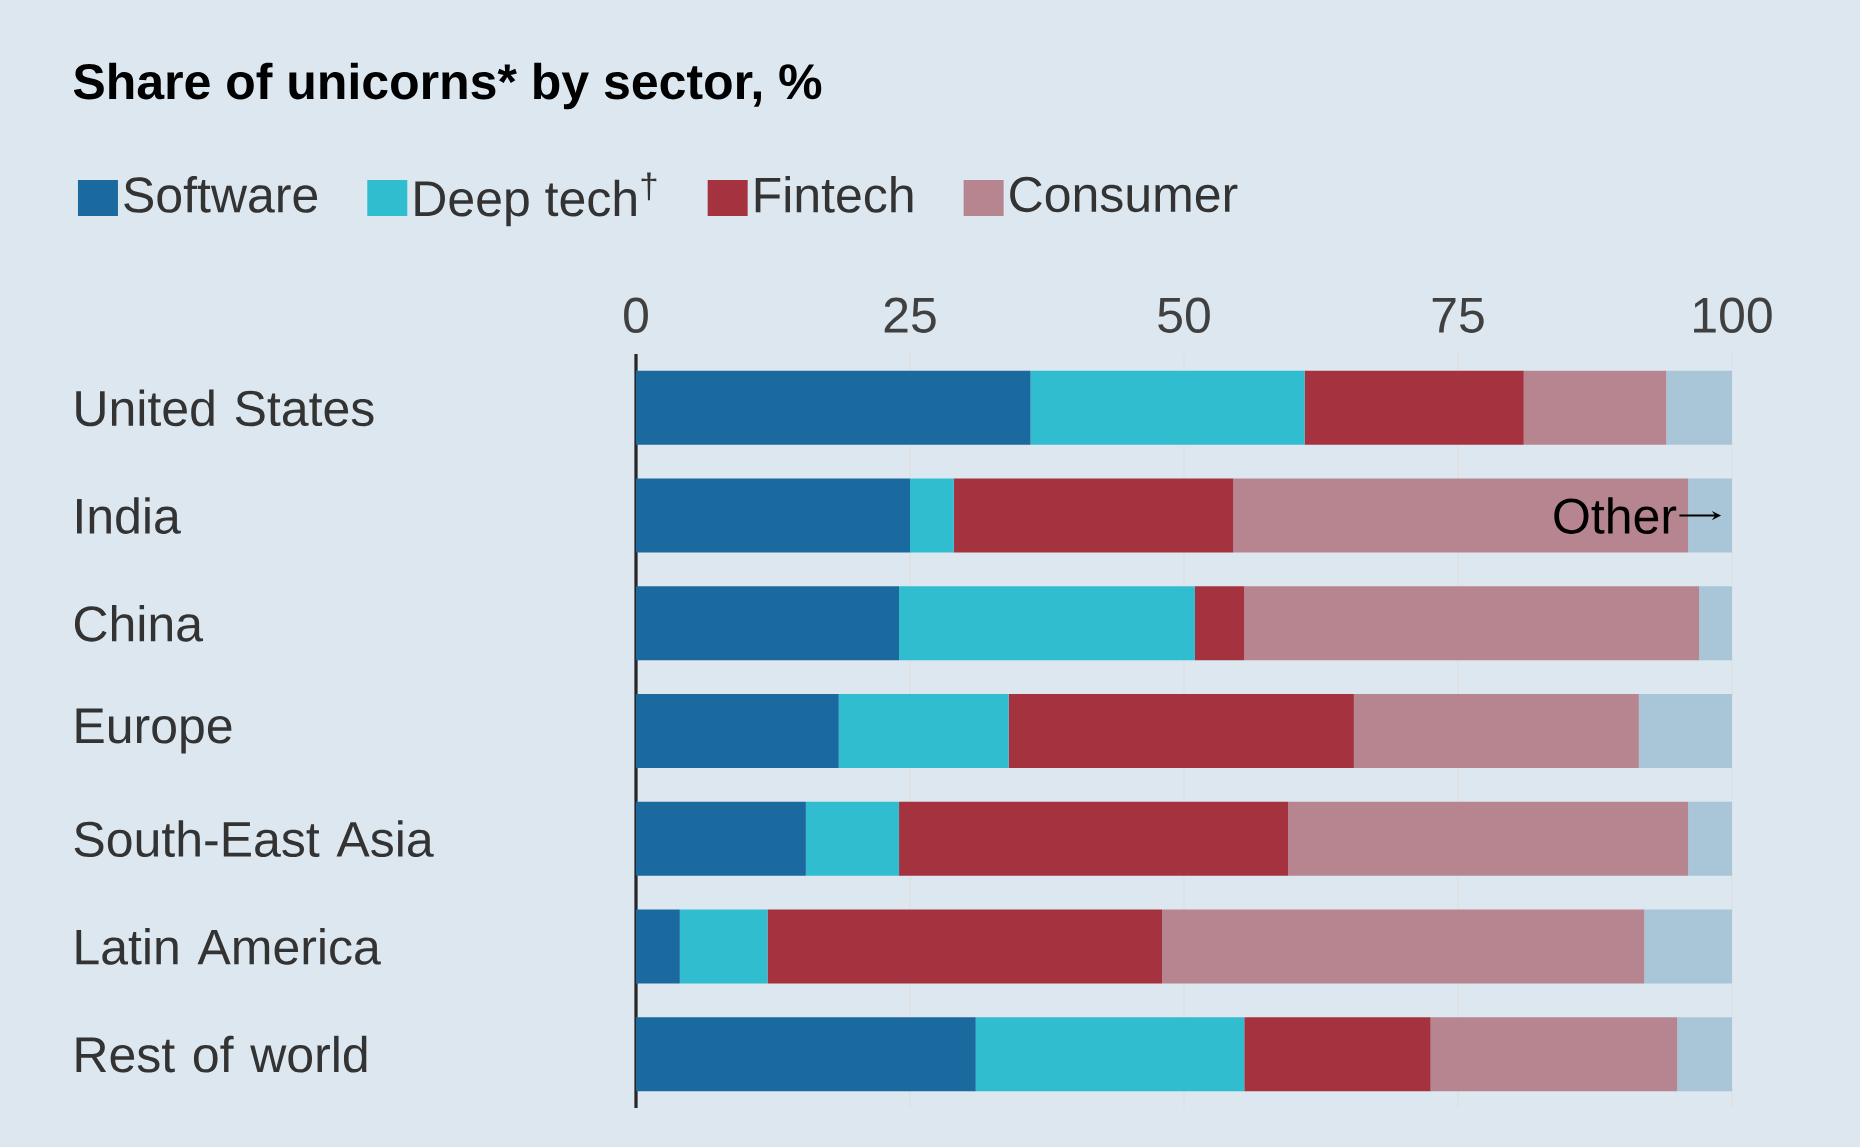 Image resolution: width=1860 pixels, height=1147 pixels. Describe the element at coordinates (139, 623) in the screenshot. I see `y-tick-label: China` at that location.